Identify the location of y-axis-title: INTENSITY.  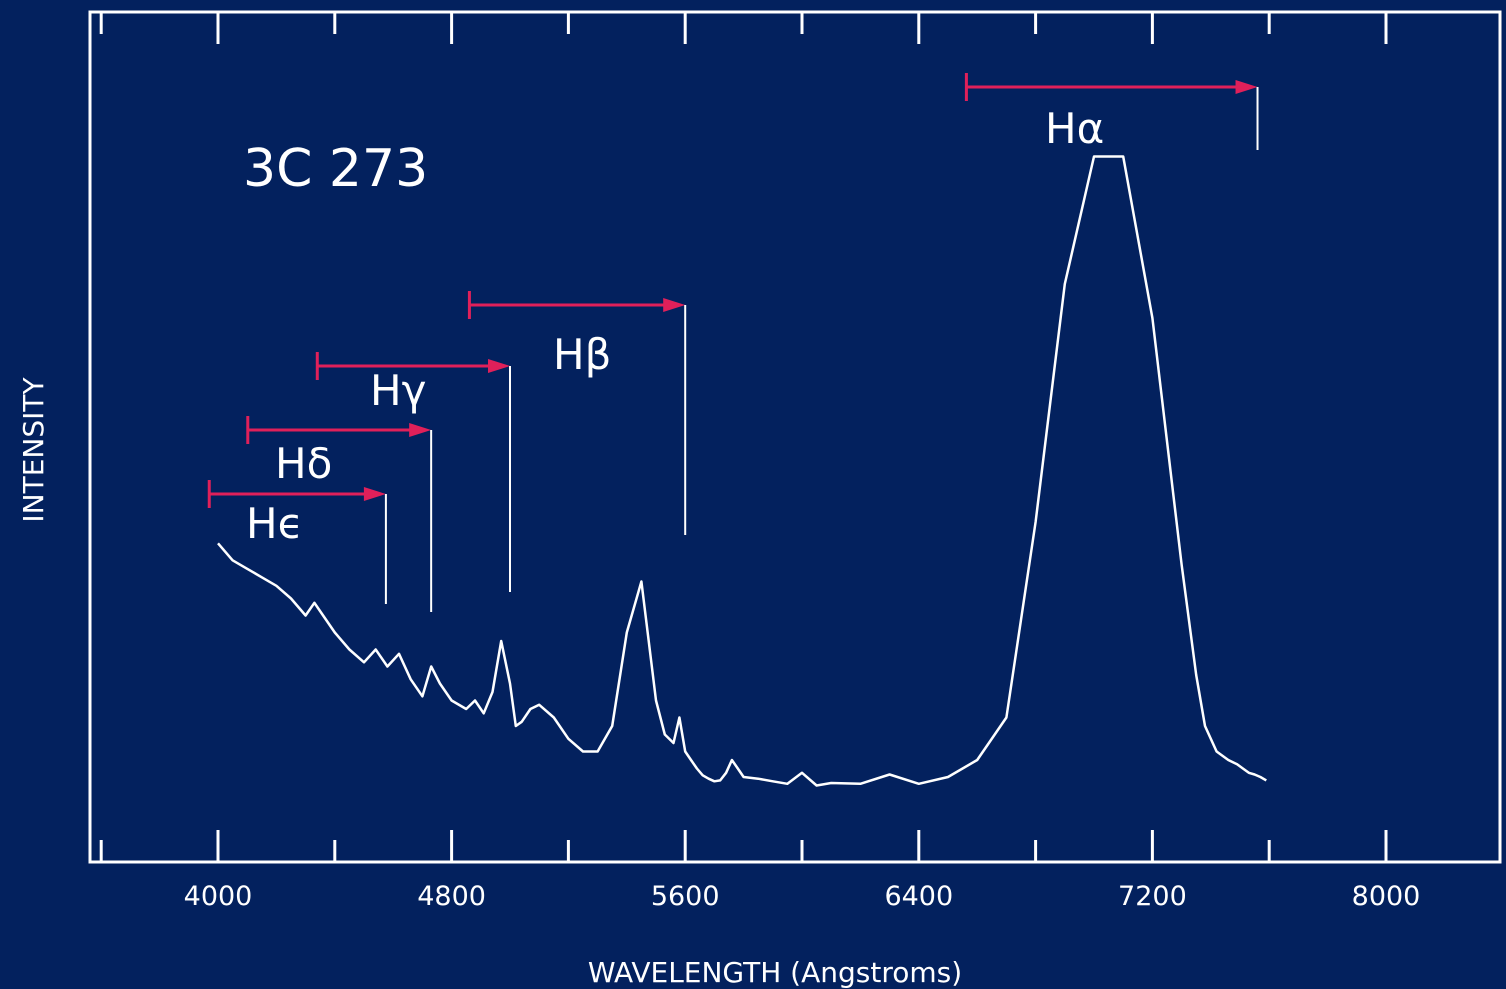
(33, 450).